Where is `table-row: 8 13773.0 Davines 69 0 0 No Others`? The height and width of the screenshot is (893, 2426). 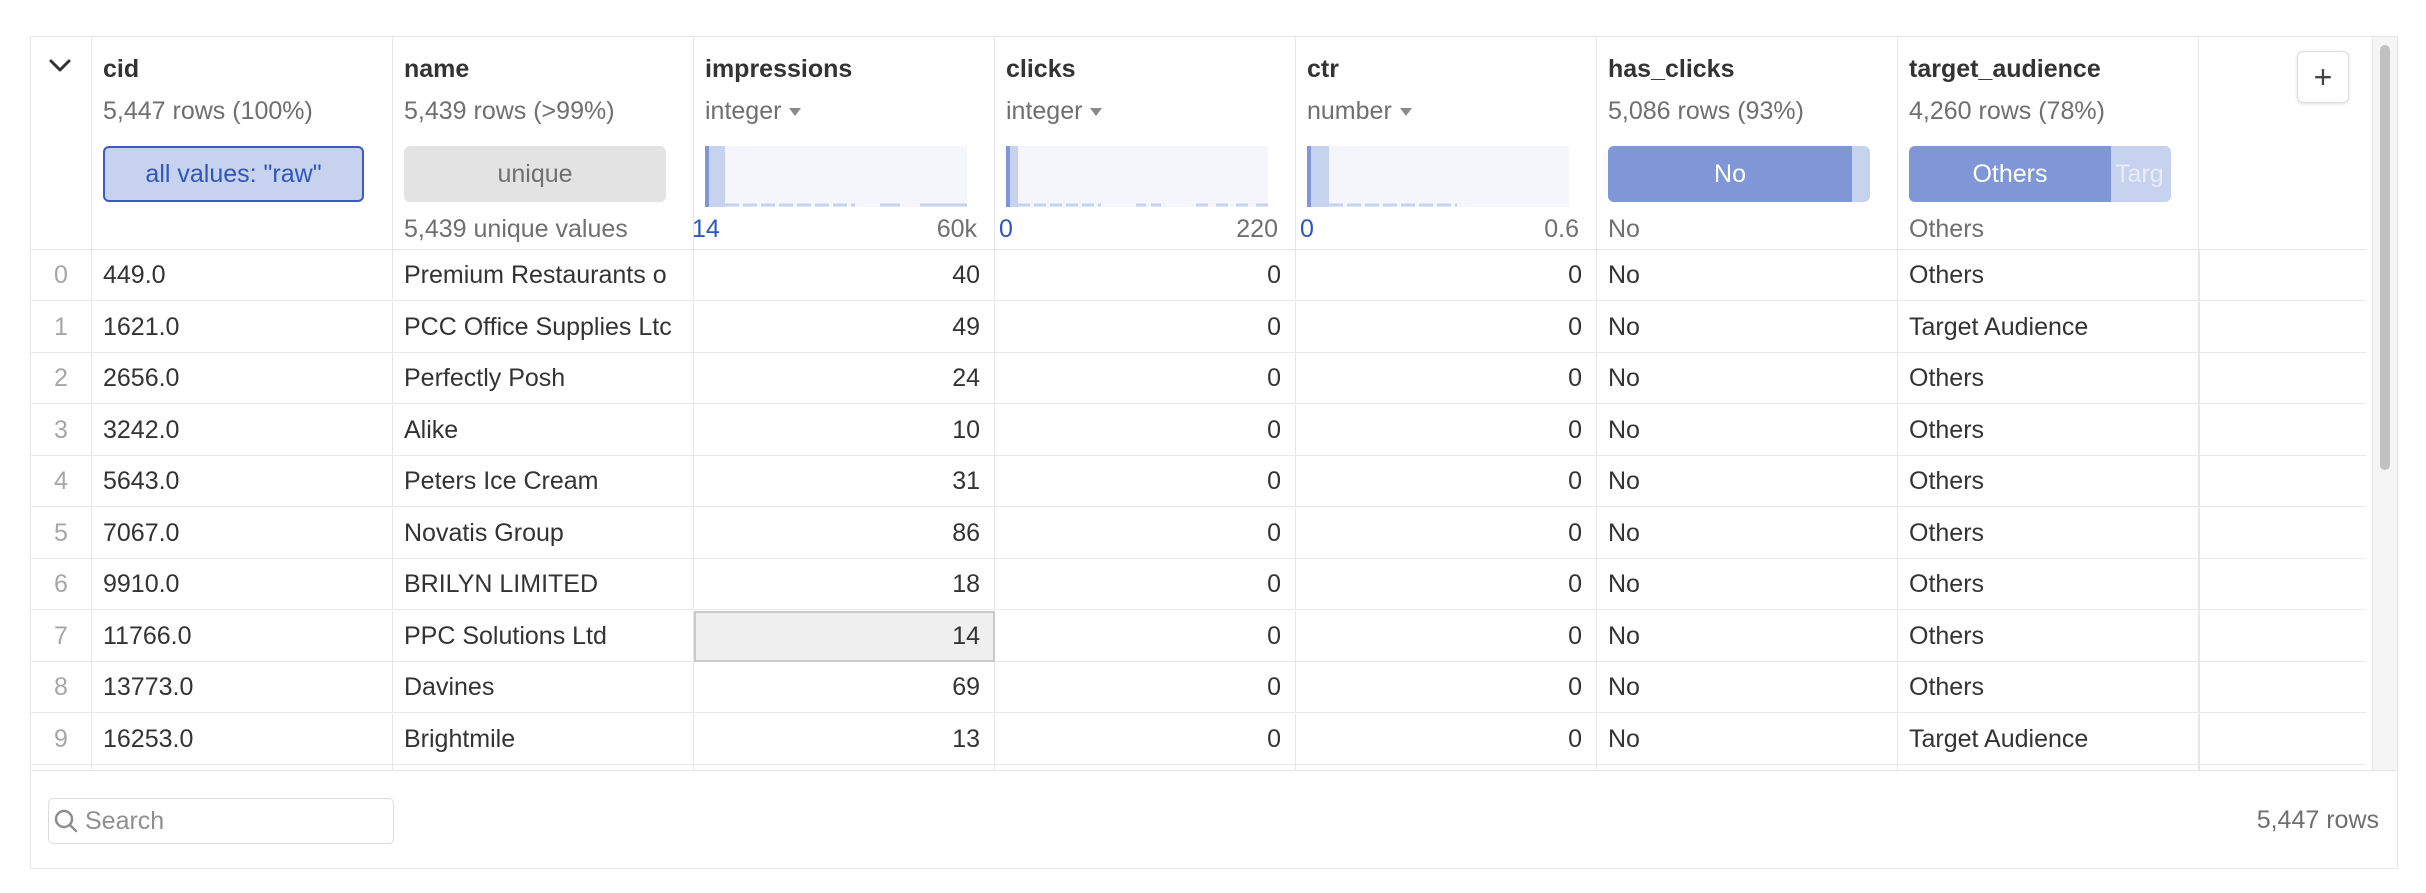
table-row: 8 13773.0 Davines 69 0 0 No Others is located at coordinates (1198, 687).